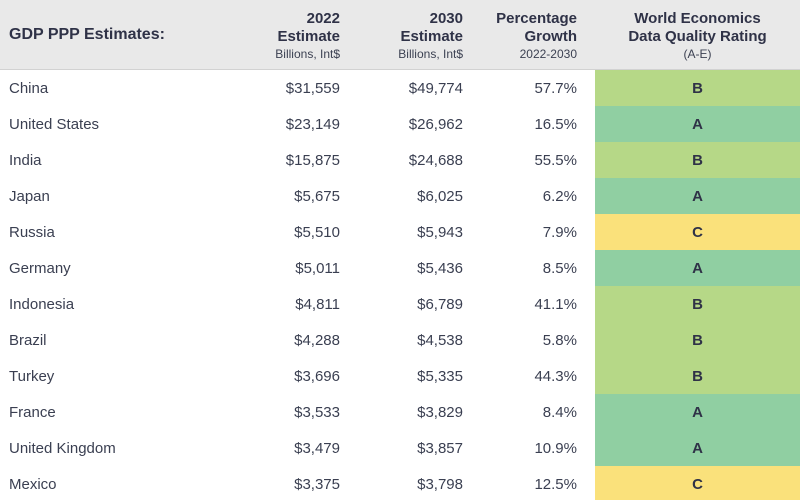 Image resolution: width=800 pixels, height=500 pixels. I want to click on estimate-2030-value: $49,774, so click(435, 88).